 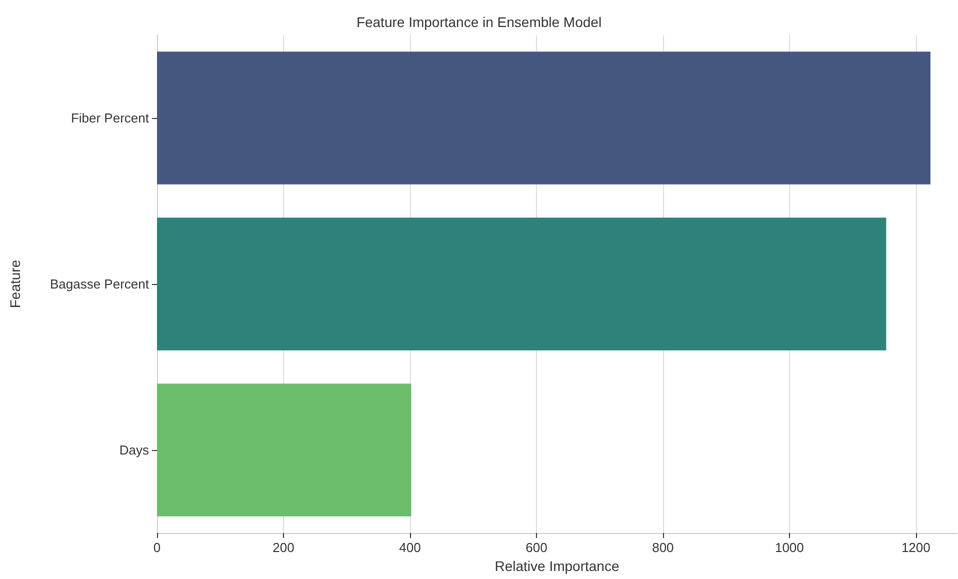 What do you see at coordinates (557, 566) in the screenshot?
I see `x-axis-title: Relative Importance` at bounding box center [557, 566].